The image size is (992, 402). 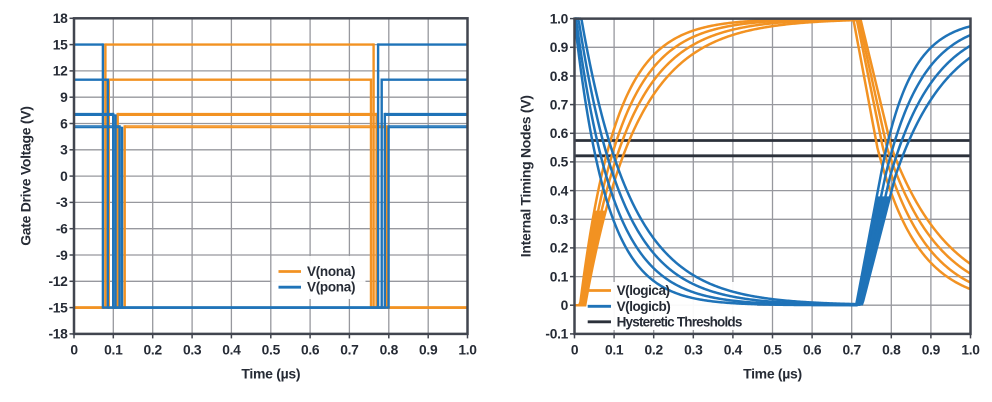 I want to click on svg-text: Internal Timing Nodes (V), so click(x=526, y=176).